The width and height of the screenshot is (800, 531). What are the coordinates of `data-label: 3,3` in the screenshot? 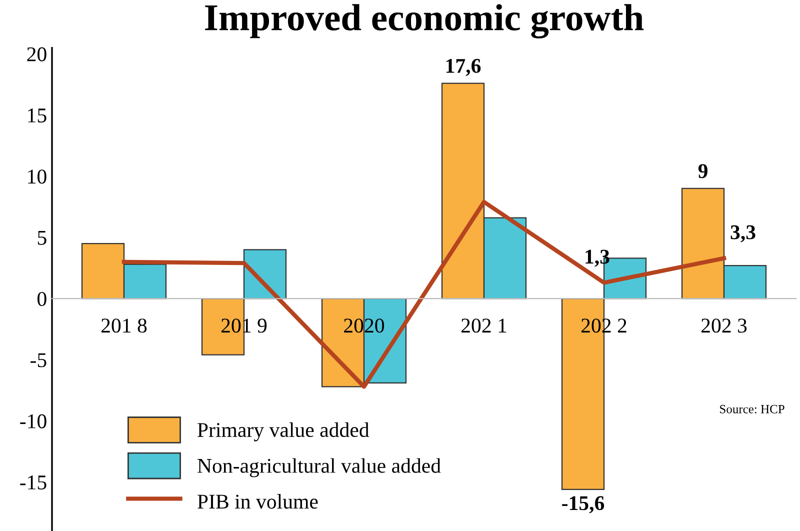 It's located at (743, 233).